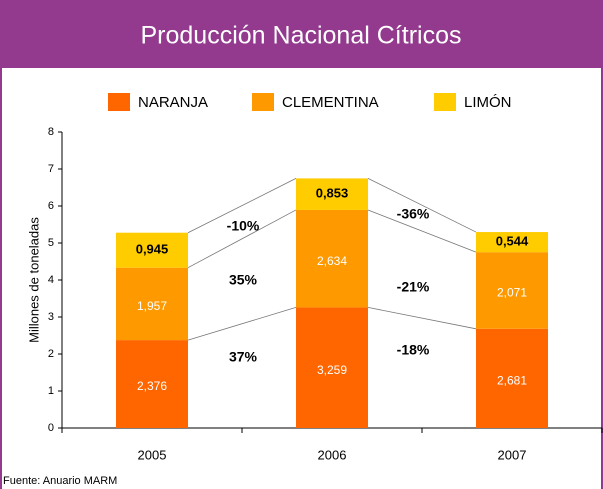  What do you see at coordinates (413, 214) in the screenshot?
I see `annotation: -36%` at bounding box center [413, 214].